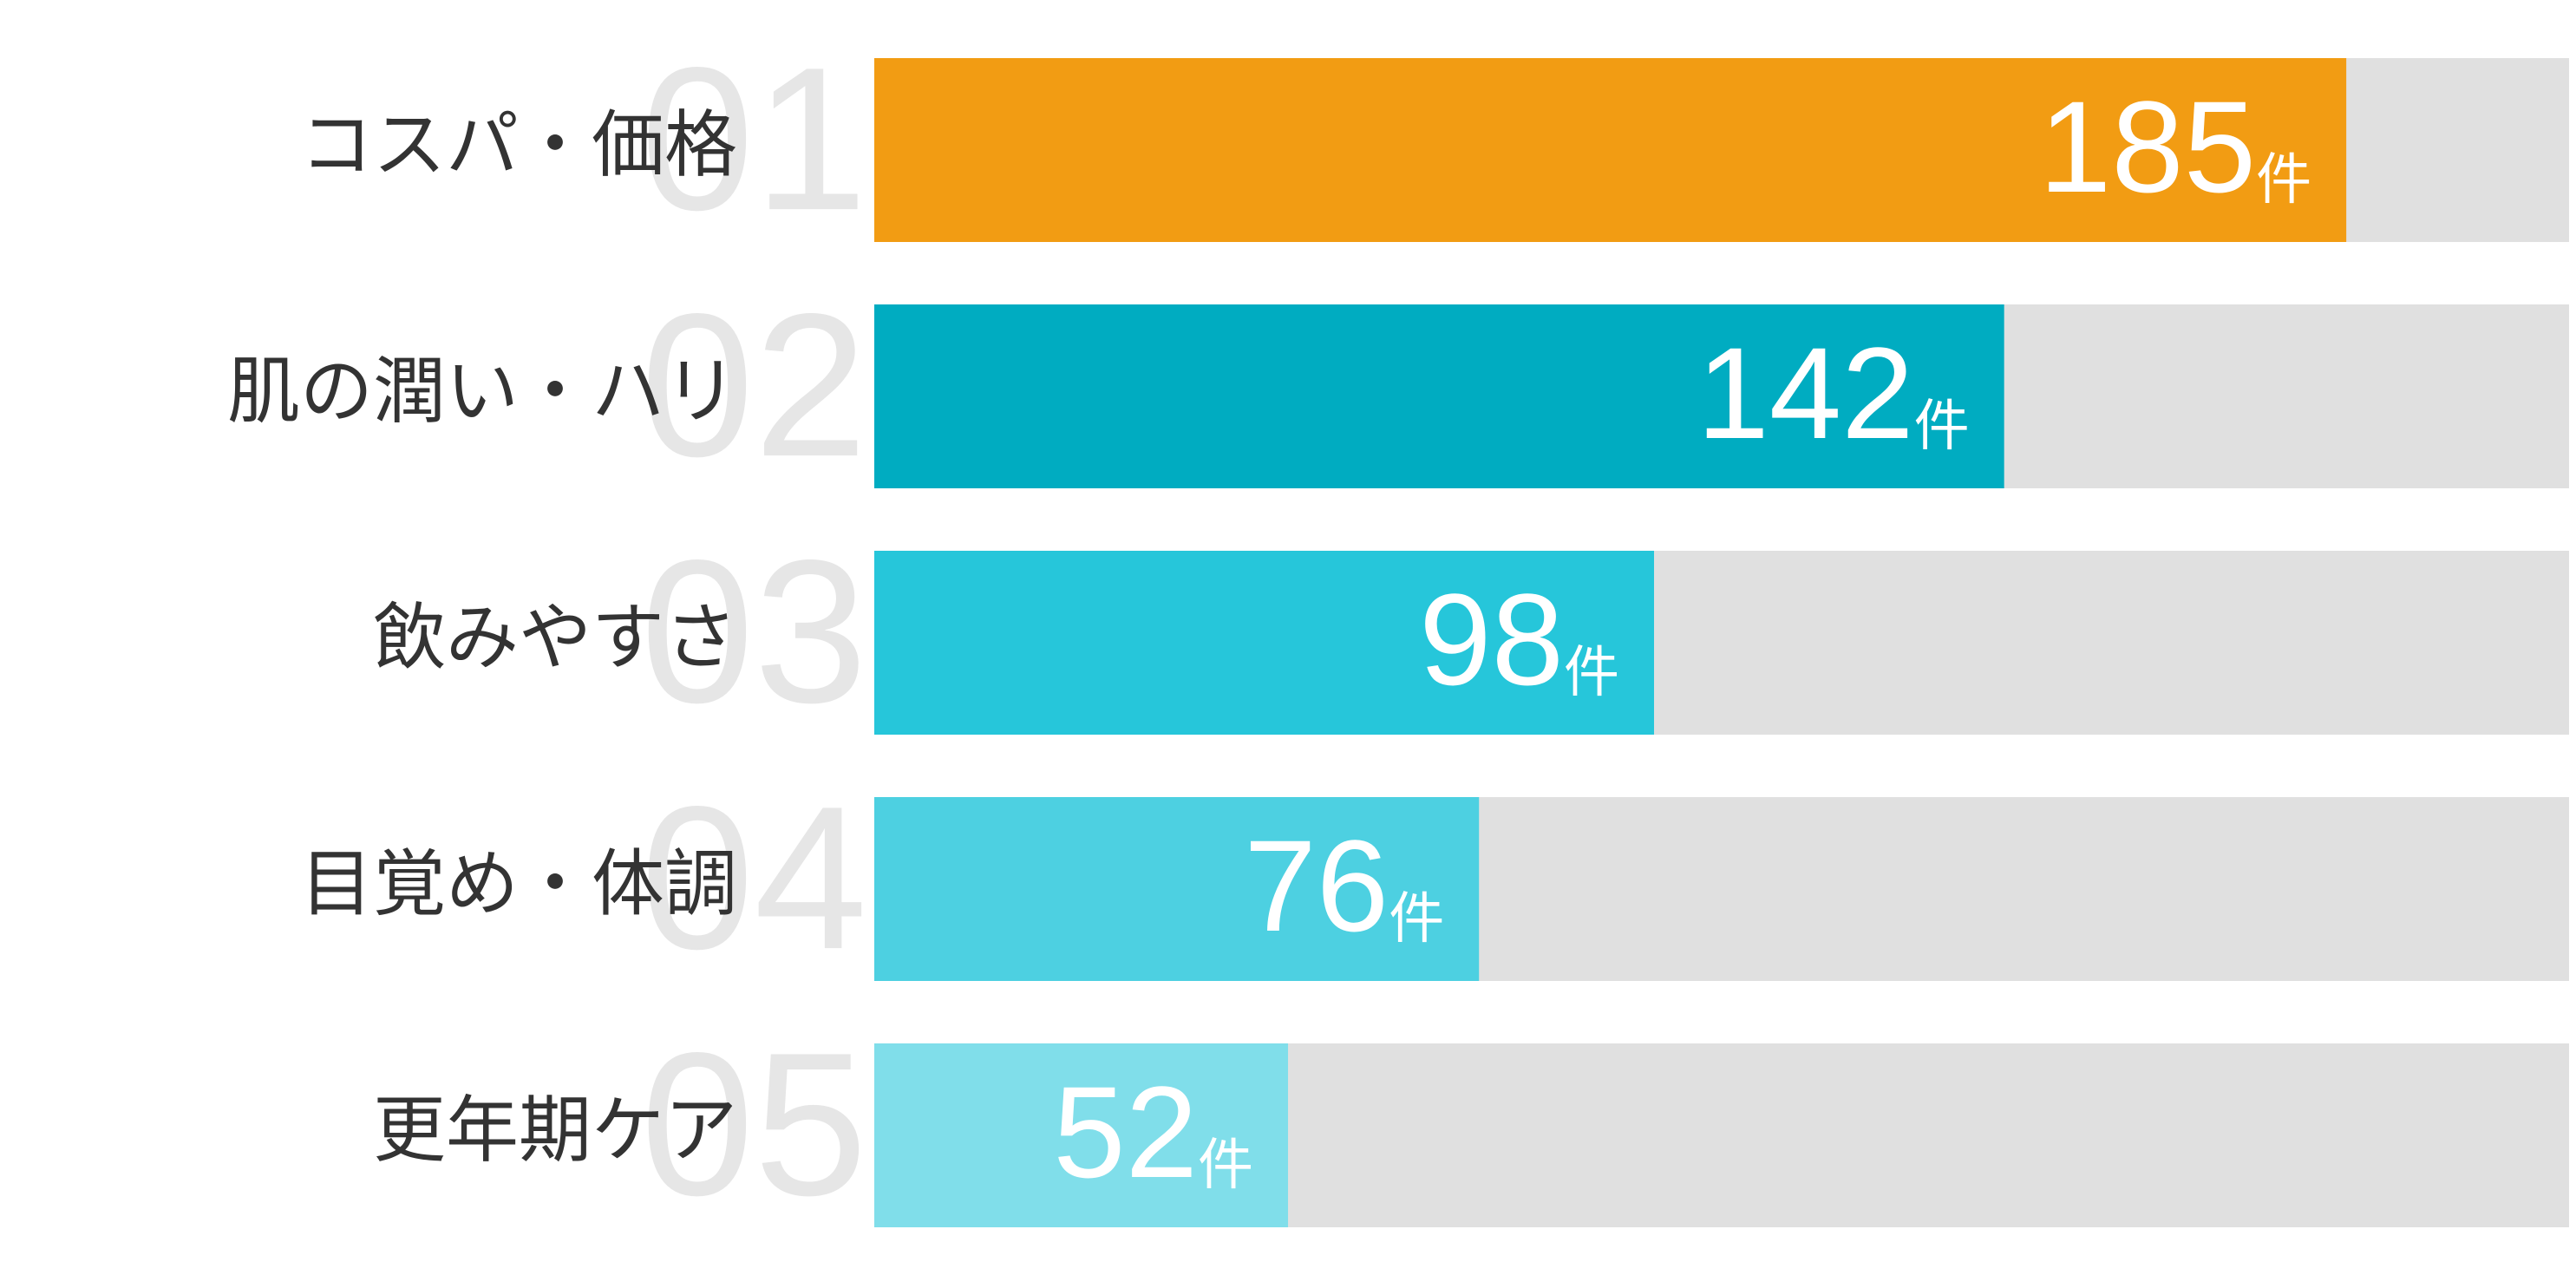  What do you see at coordinates (518, 144) in the screenshot?
I see `category-label: コスパ・価格` at bounding box center [518, 144].